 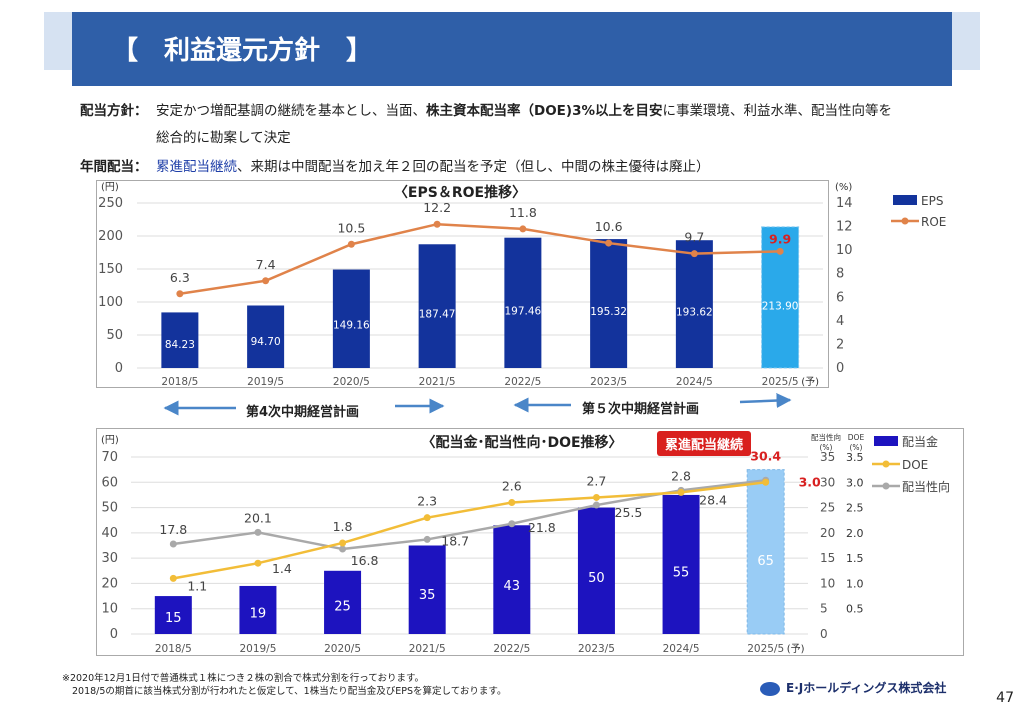 I want to click on roe-data-label: 9.7, so click(x=694, y=237).